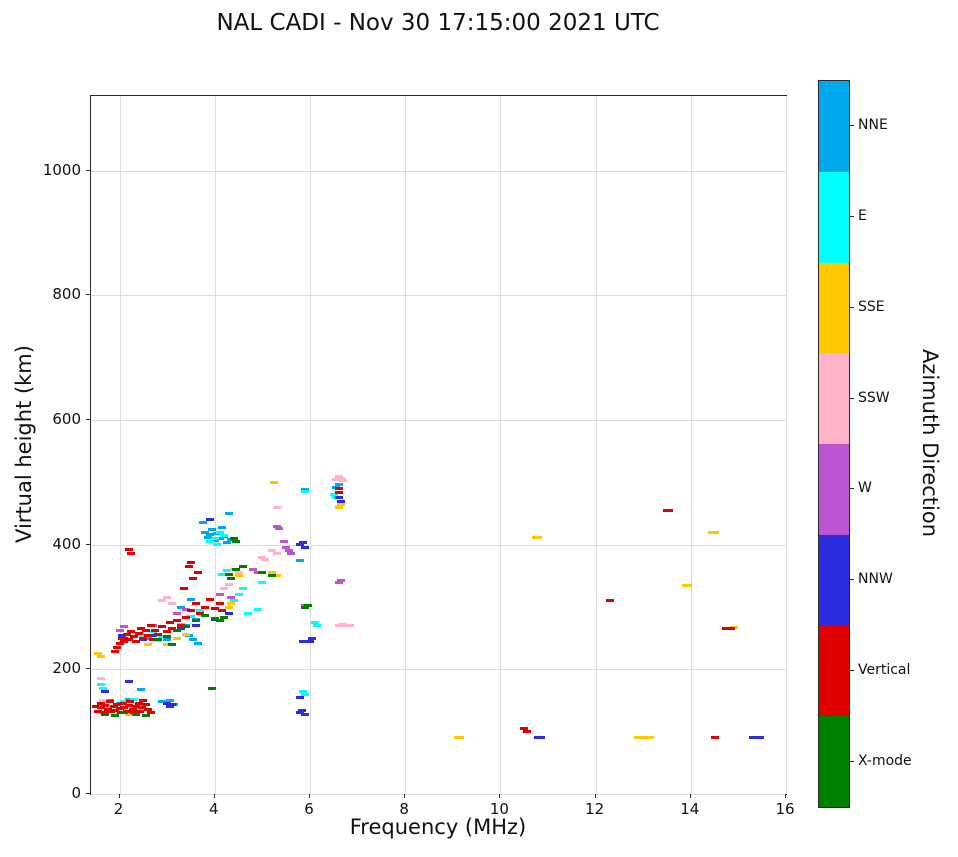 This screenshot has width=958, height=857. Describe the element at coordinates (873, 125) in the screenshot. I see `colorbar-band-label: NNE` at that location.